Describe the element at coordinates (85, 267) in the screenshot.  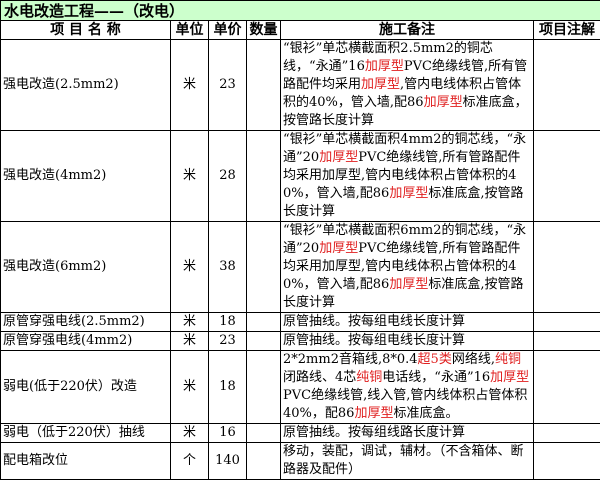
I see `cell-name: 强电改造(6mm2)` at that location.